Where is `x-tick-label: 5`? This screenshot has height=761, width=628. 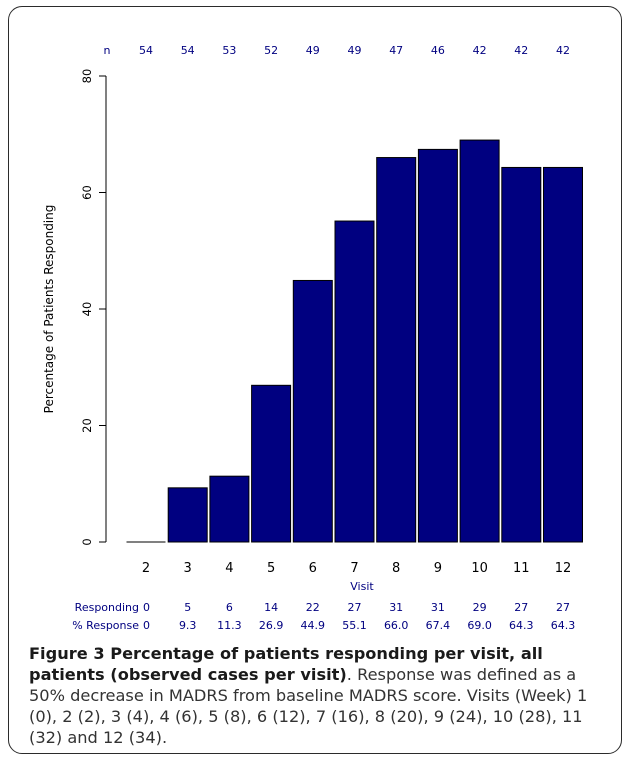 x-tick-label: 5 is located at coordinates (271, 568).